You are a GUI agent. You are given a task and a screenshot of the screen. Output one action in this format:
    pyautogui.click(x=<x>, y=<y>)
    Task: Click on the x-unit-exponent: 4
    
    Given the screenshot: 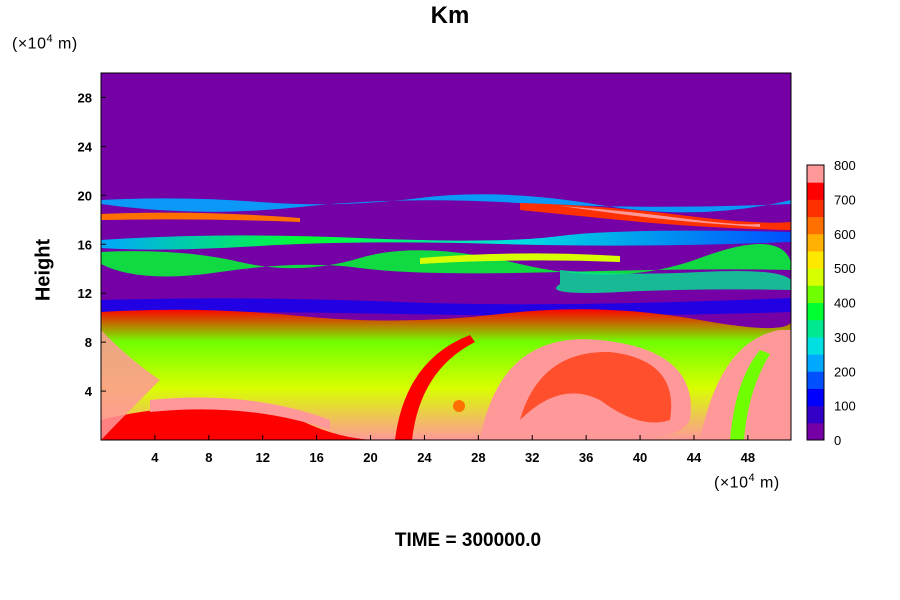 What is the action you would take?
    pyautogui.click(x=752, y=478)
    